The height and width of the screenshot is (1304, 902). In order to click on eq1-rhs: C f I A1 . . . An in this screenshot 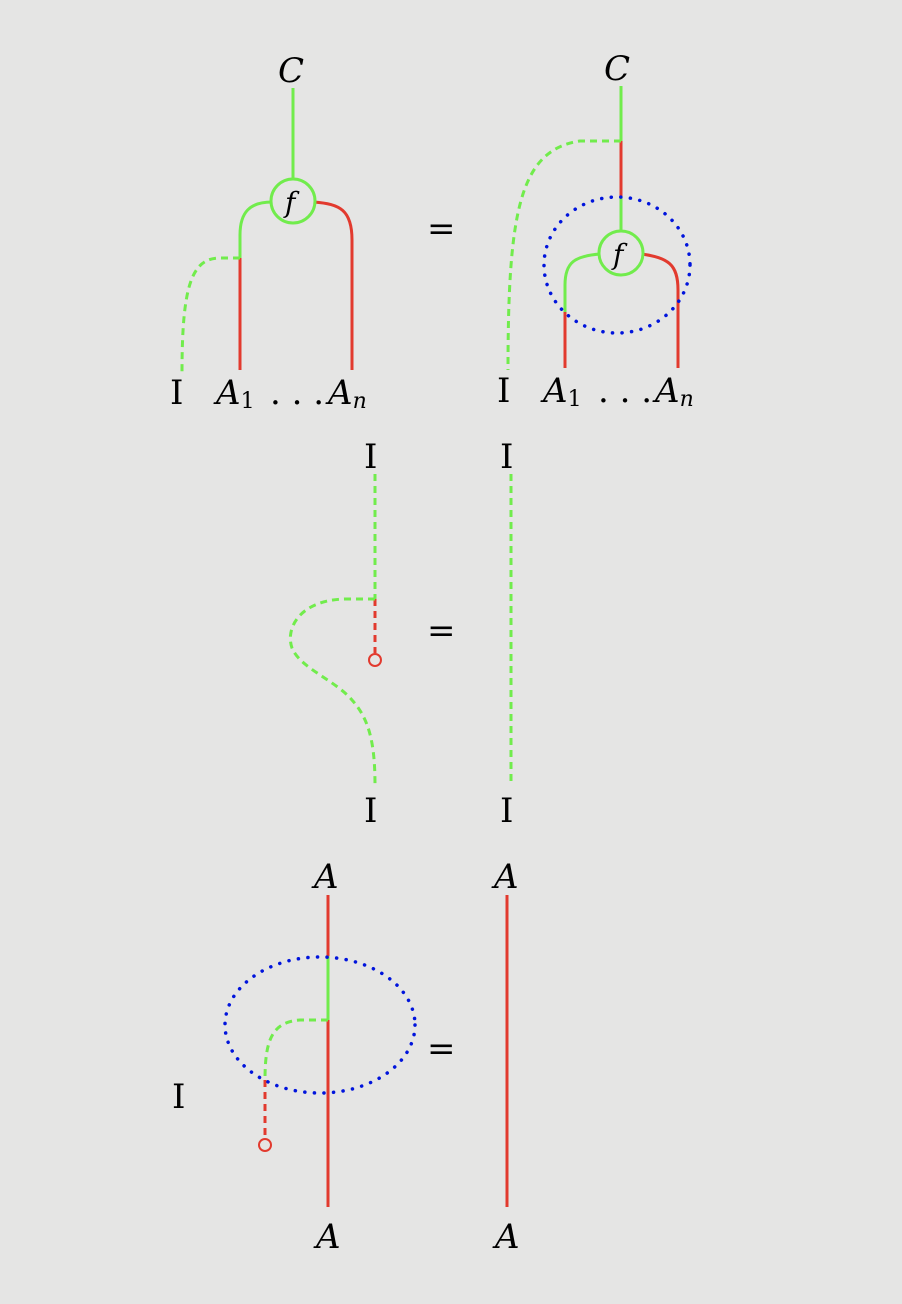, I will do `click(595, 230)`.